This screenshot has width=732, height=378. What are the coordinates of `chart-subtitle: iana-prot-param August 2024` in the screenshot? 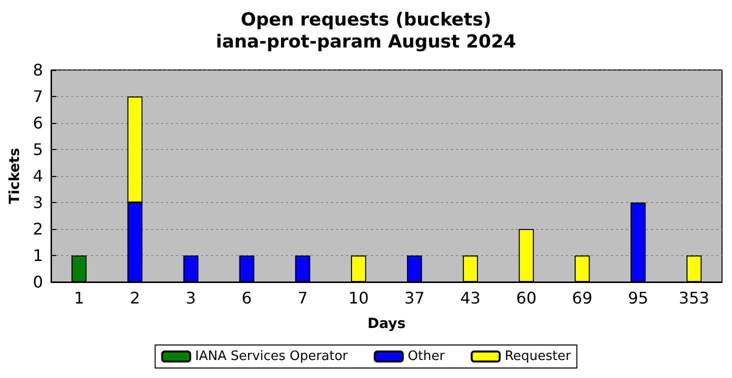 It's located at (366, 42).